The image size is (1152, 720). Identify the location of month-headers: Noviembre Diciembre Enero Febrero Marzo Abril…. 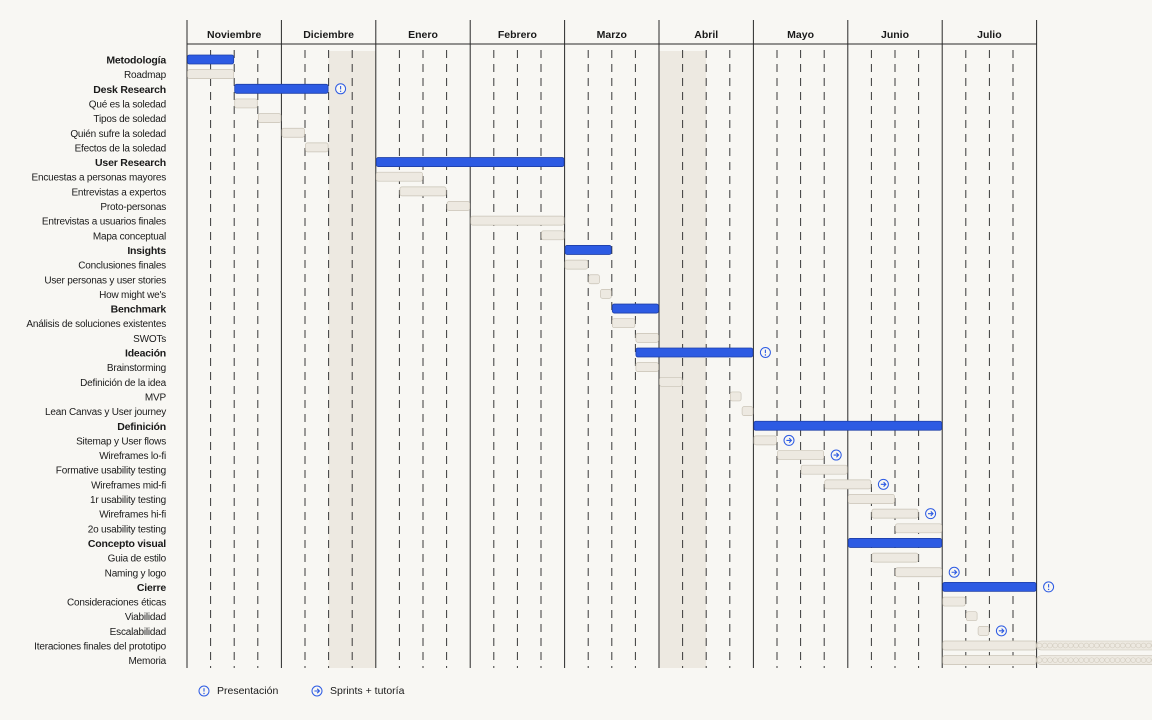
(604, 35).